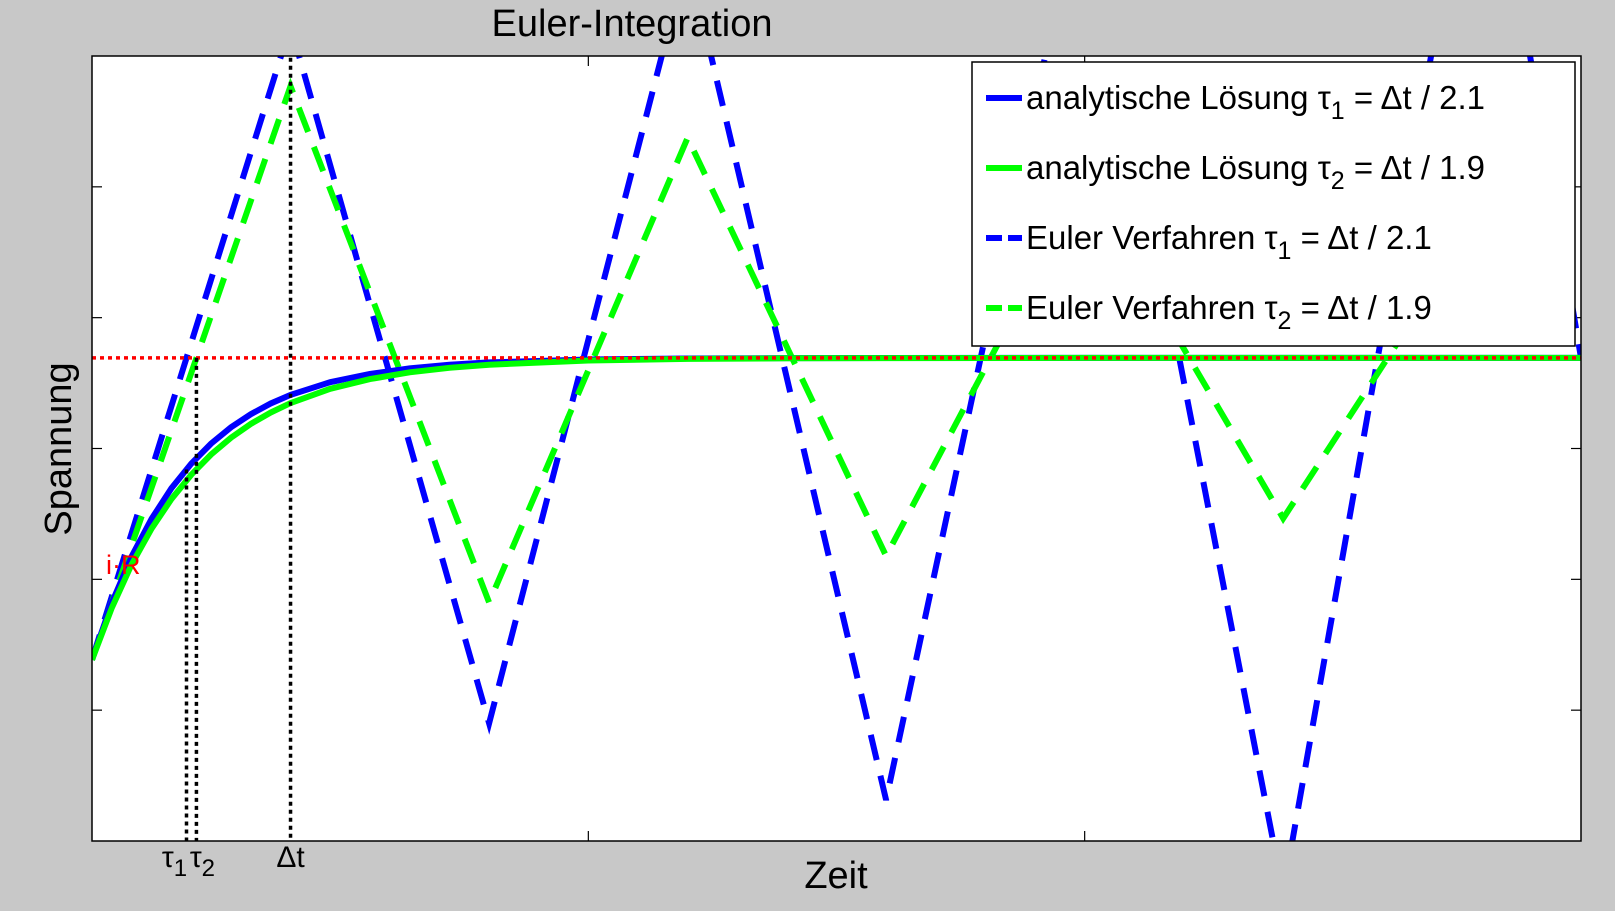 This screenshot has height=911, width=1615. What do you see at coordinates (1229, 242) in the screenshot?
I see `legend-label-3: Euler Verfahren τ1 = Δt / 2.1` at bounding box center [1229, 242].